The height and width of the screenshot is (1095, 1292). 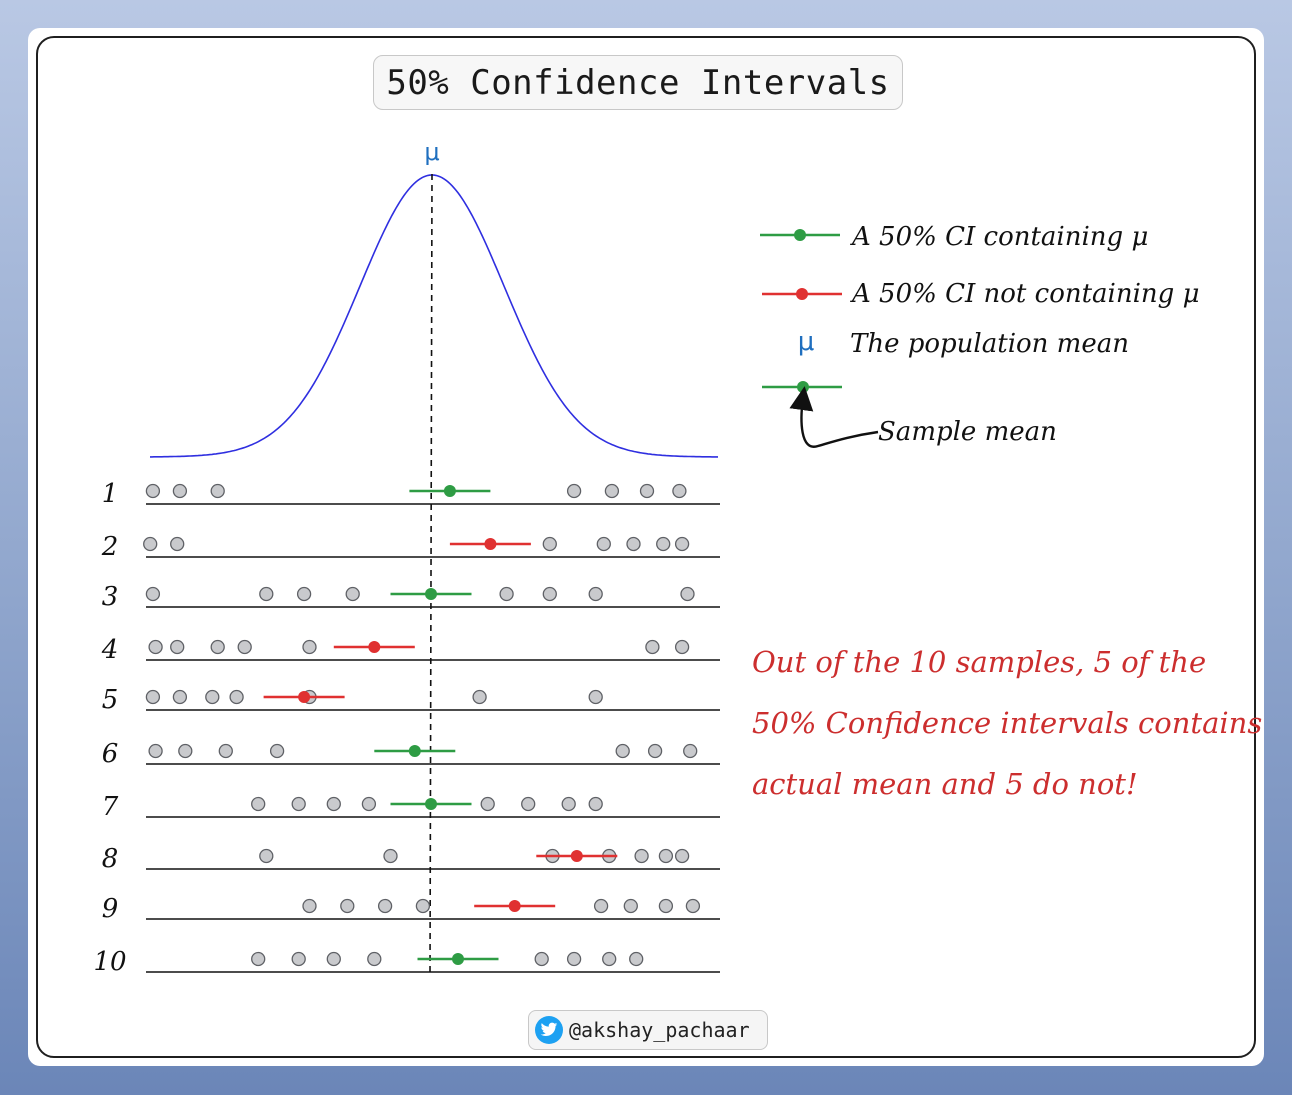 I want to click on legend-sample-dot, so click(x=803, y=387).